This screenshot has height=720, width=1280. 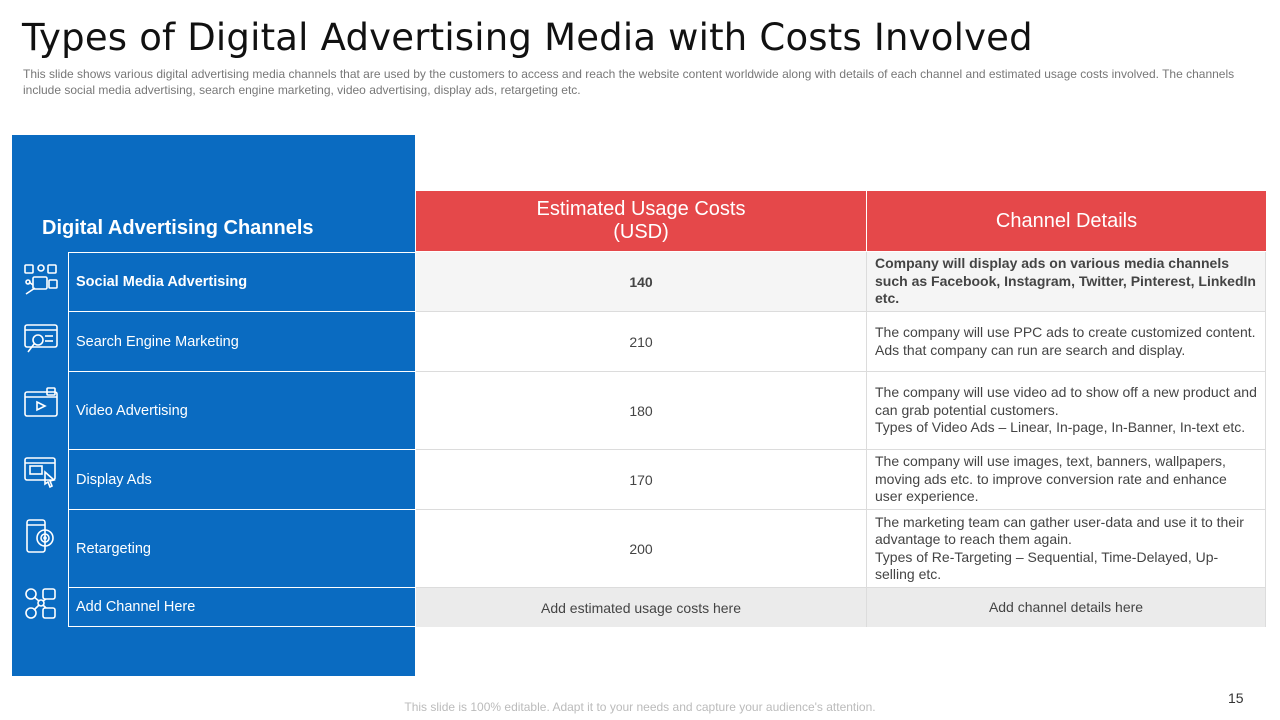 I want to click on display-ad-icon, so click(x=41, y=472).